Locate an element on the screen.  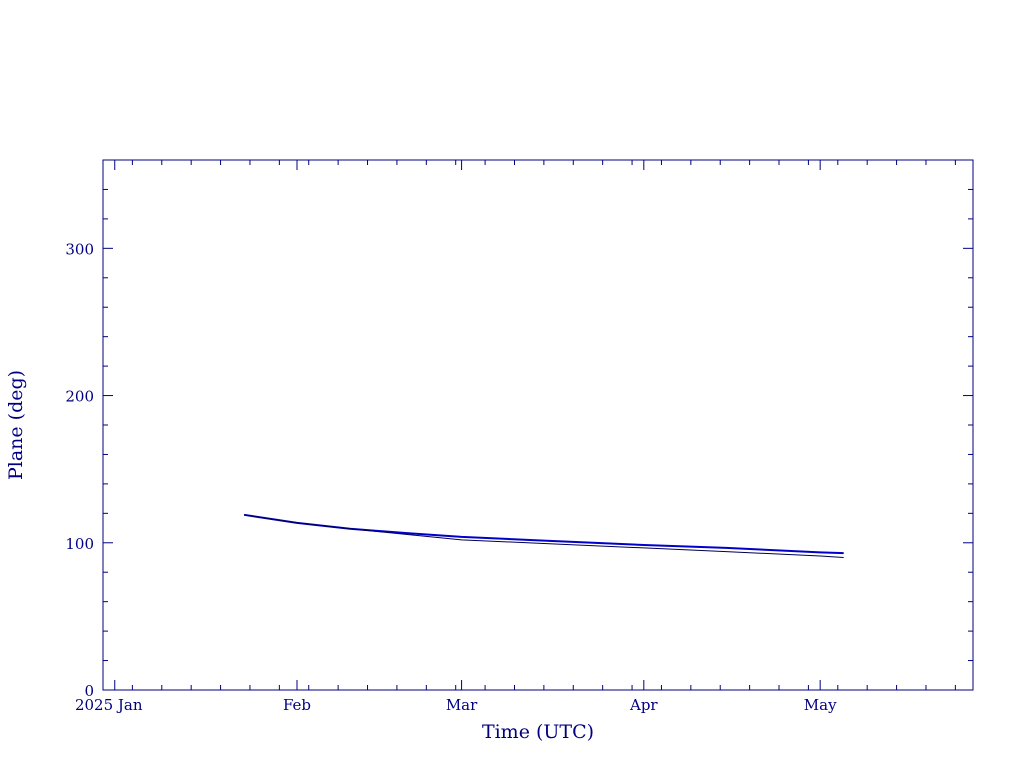
y-tick-label: 300 is located at coordinates (79, 249).